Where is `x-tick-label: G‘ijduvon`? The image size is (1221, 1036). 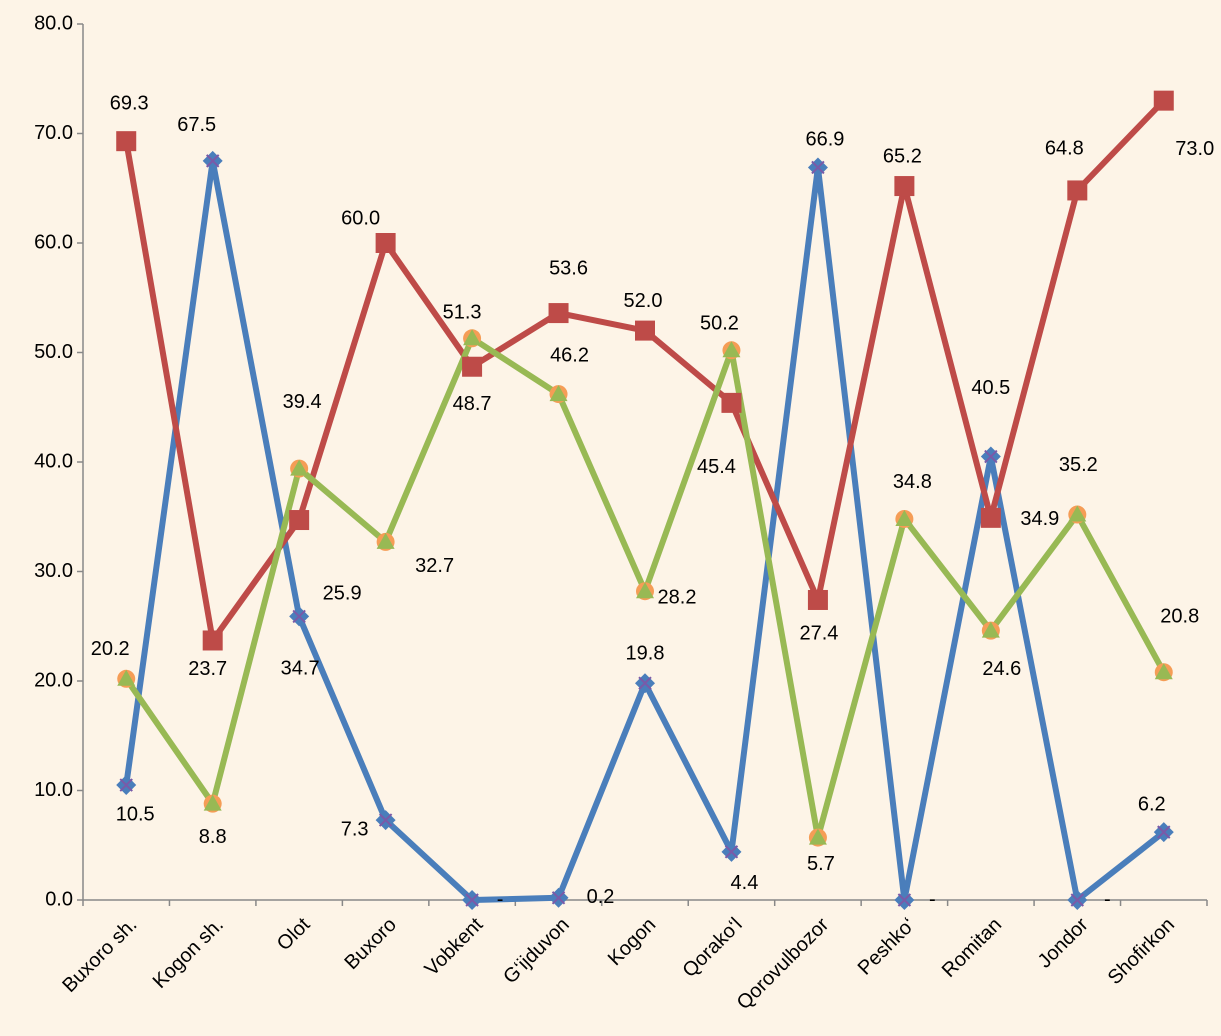 x-tick-label: G‘ijduvon is located at coordinates (536, 951).